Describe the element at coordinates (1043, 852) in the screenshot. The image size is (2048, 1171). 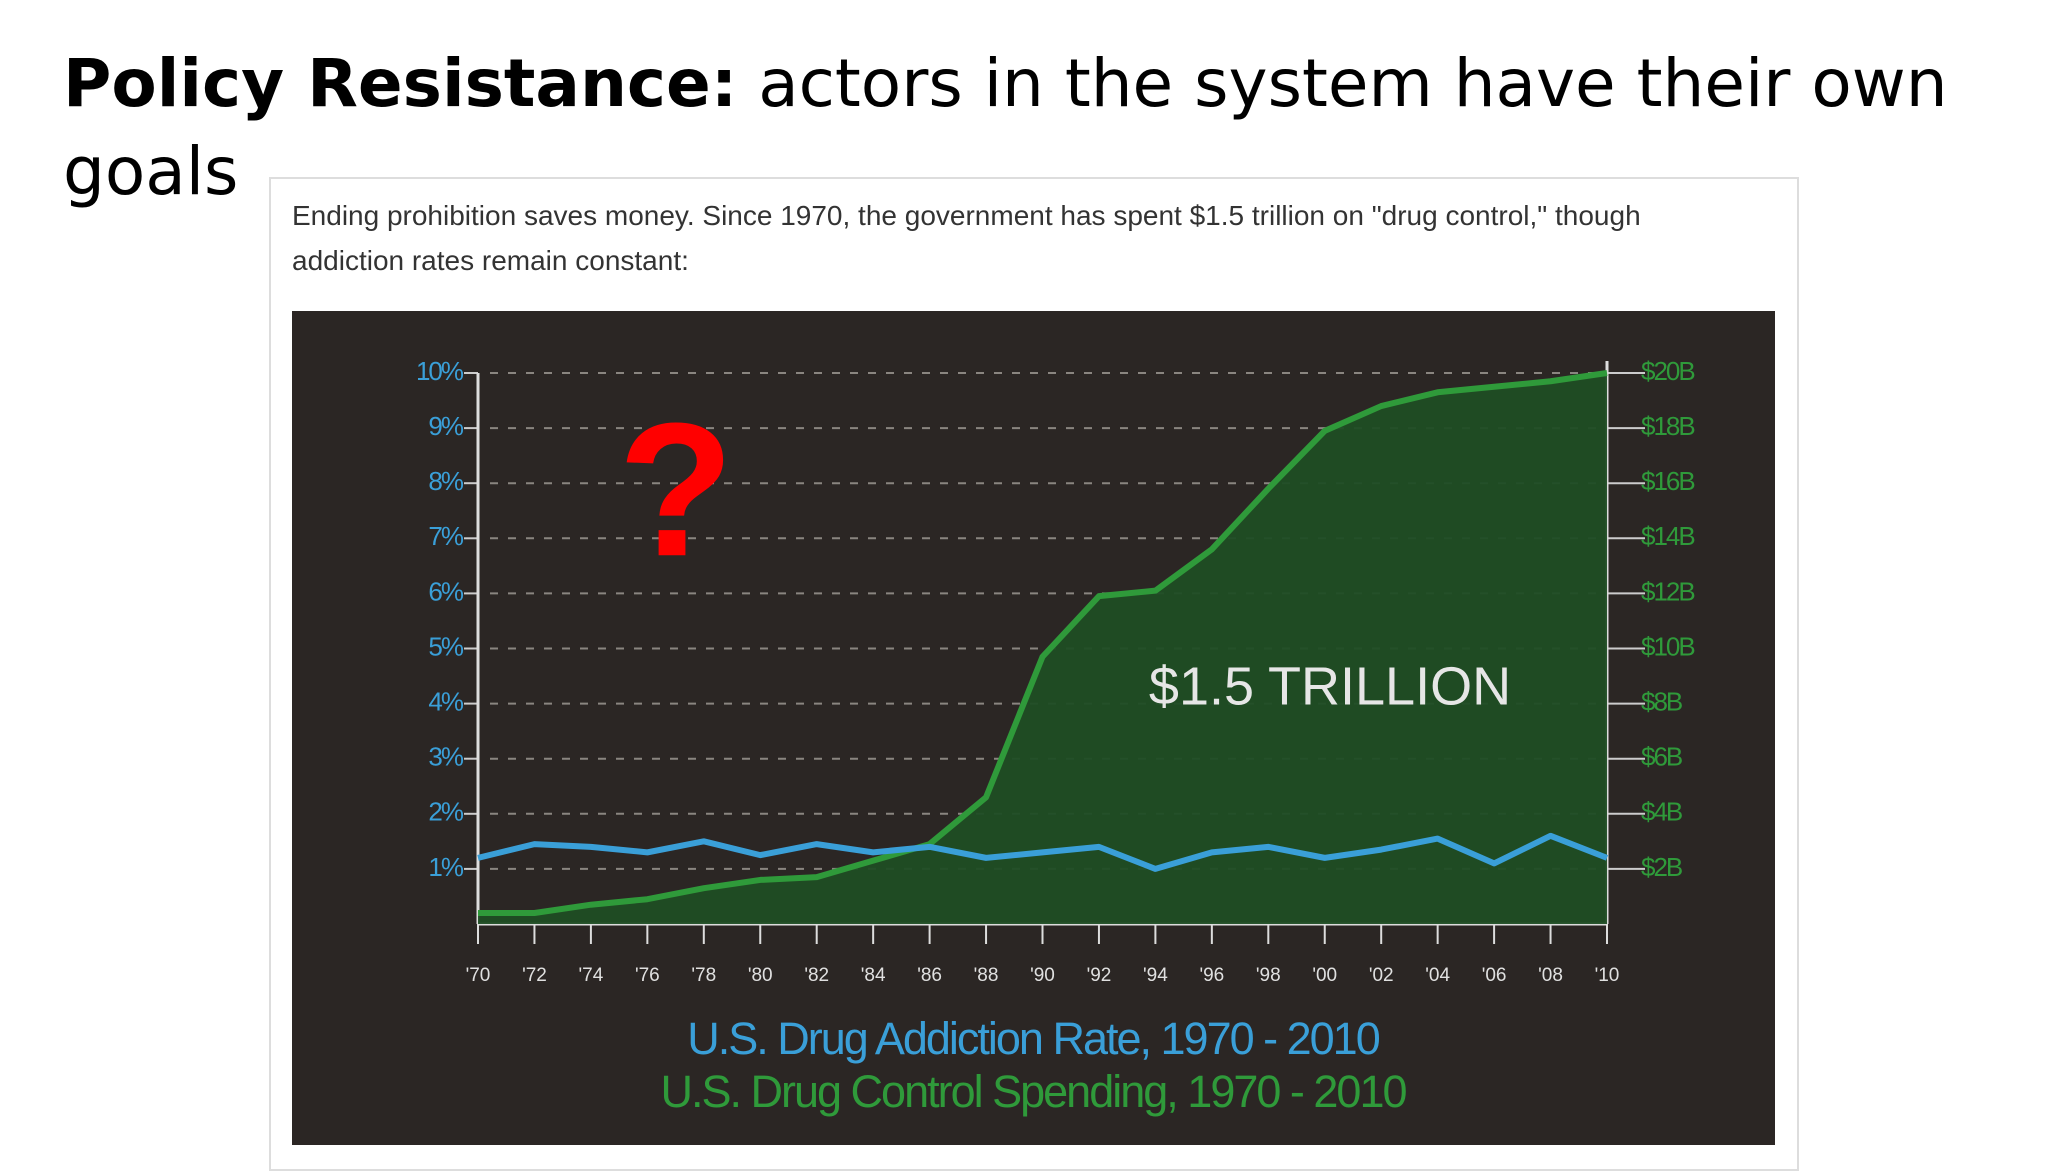
I see `line` at that location.